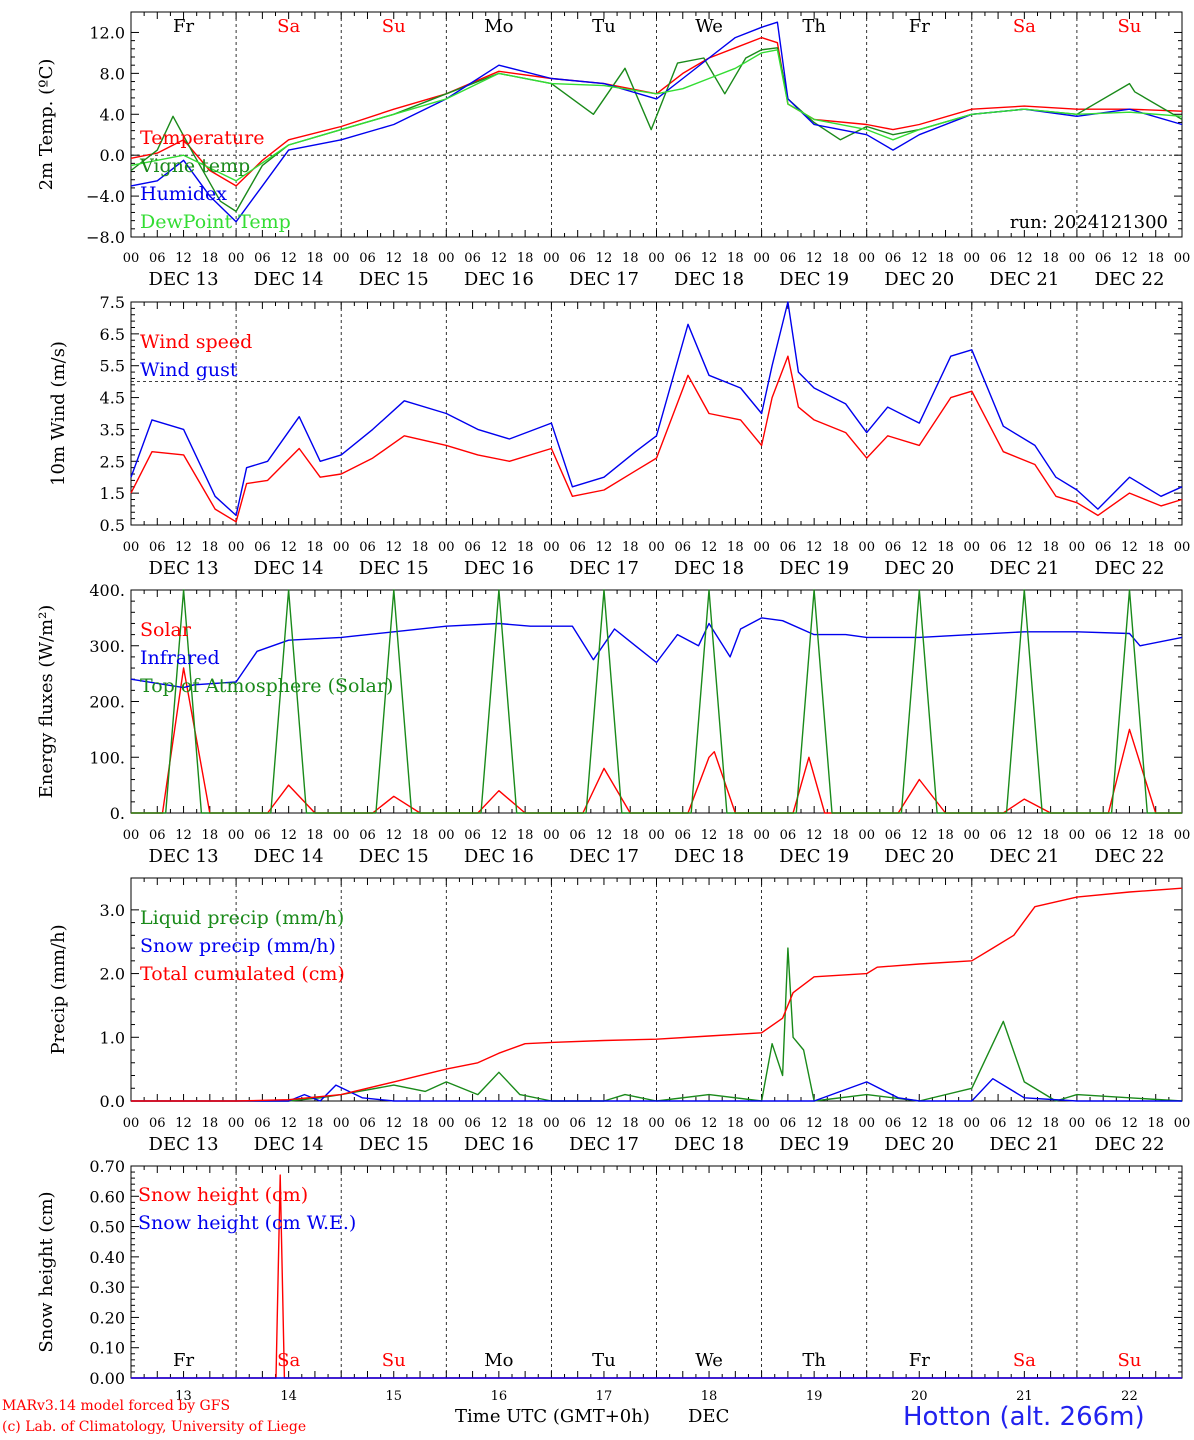 The height and width of the screenshot is (1440, 1194). Describe the element at coordinates (112, 73) in the screenshot. I see `y-tick-label: 8.0` at that location.